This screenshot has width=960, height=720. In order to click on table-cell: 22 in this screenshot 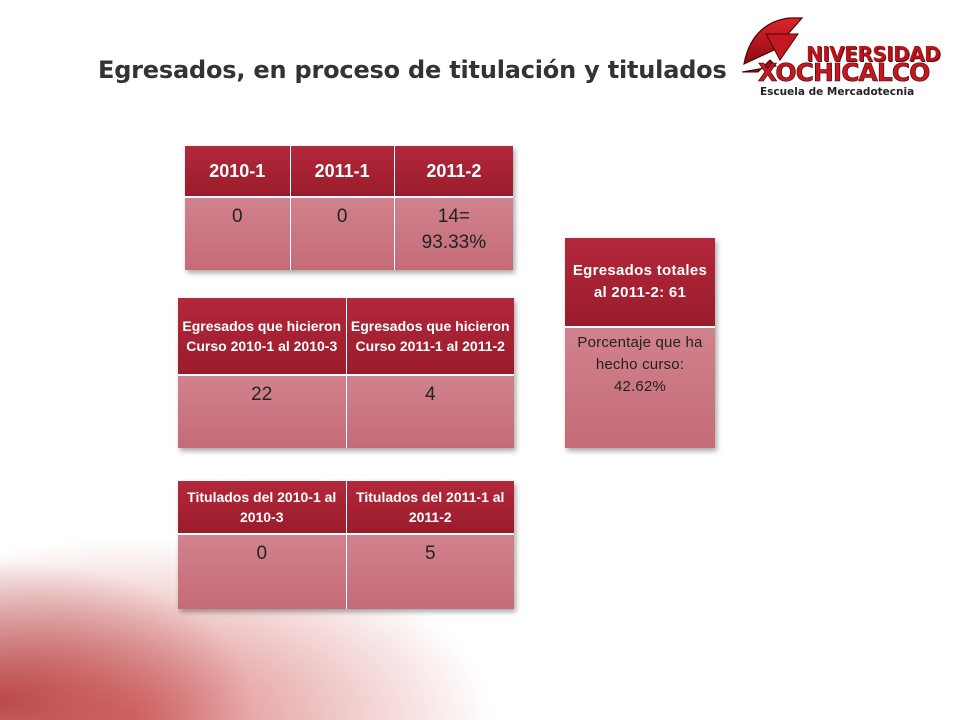, I will do `click(262, 411)`.